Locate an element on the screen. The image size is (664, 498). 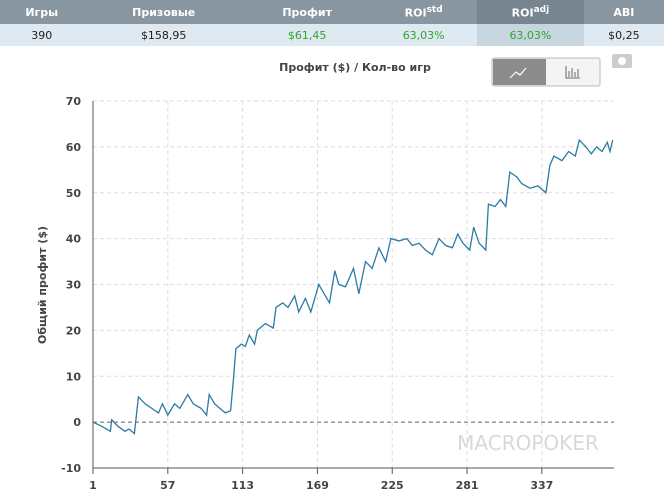
data-row: 390 $158,95 $61,45 63,03% 63,03% $0,25 is located at coordinates (332, 35).